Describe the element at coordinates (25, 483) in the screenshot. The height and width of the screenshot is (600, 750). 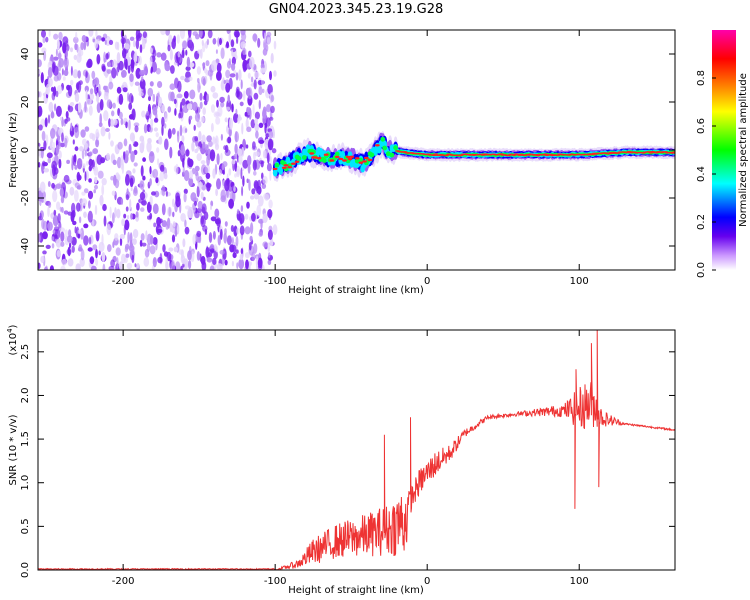
I see `y-tick-label: 1.0` at that location.